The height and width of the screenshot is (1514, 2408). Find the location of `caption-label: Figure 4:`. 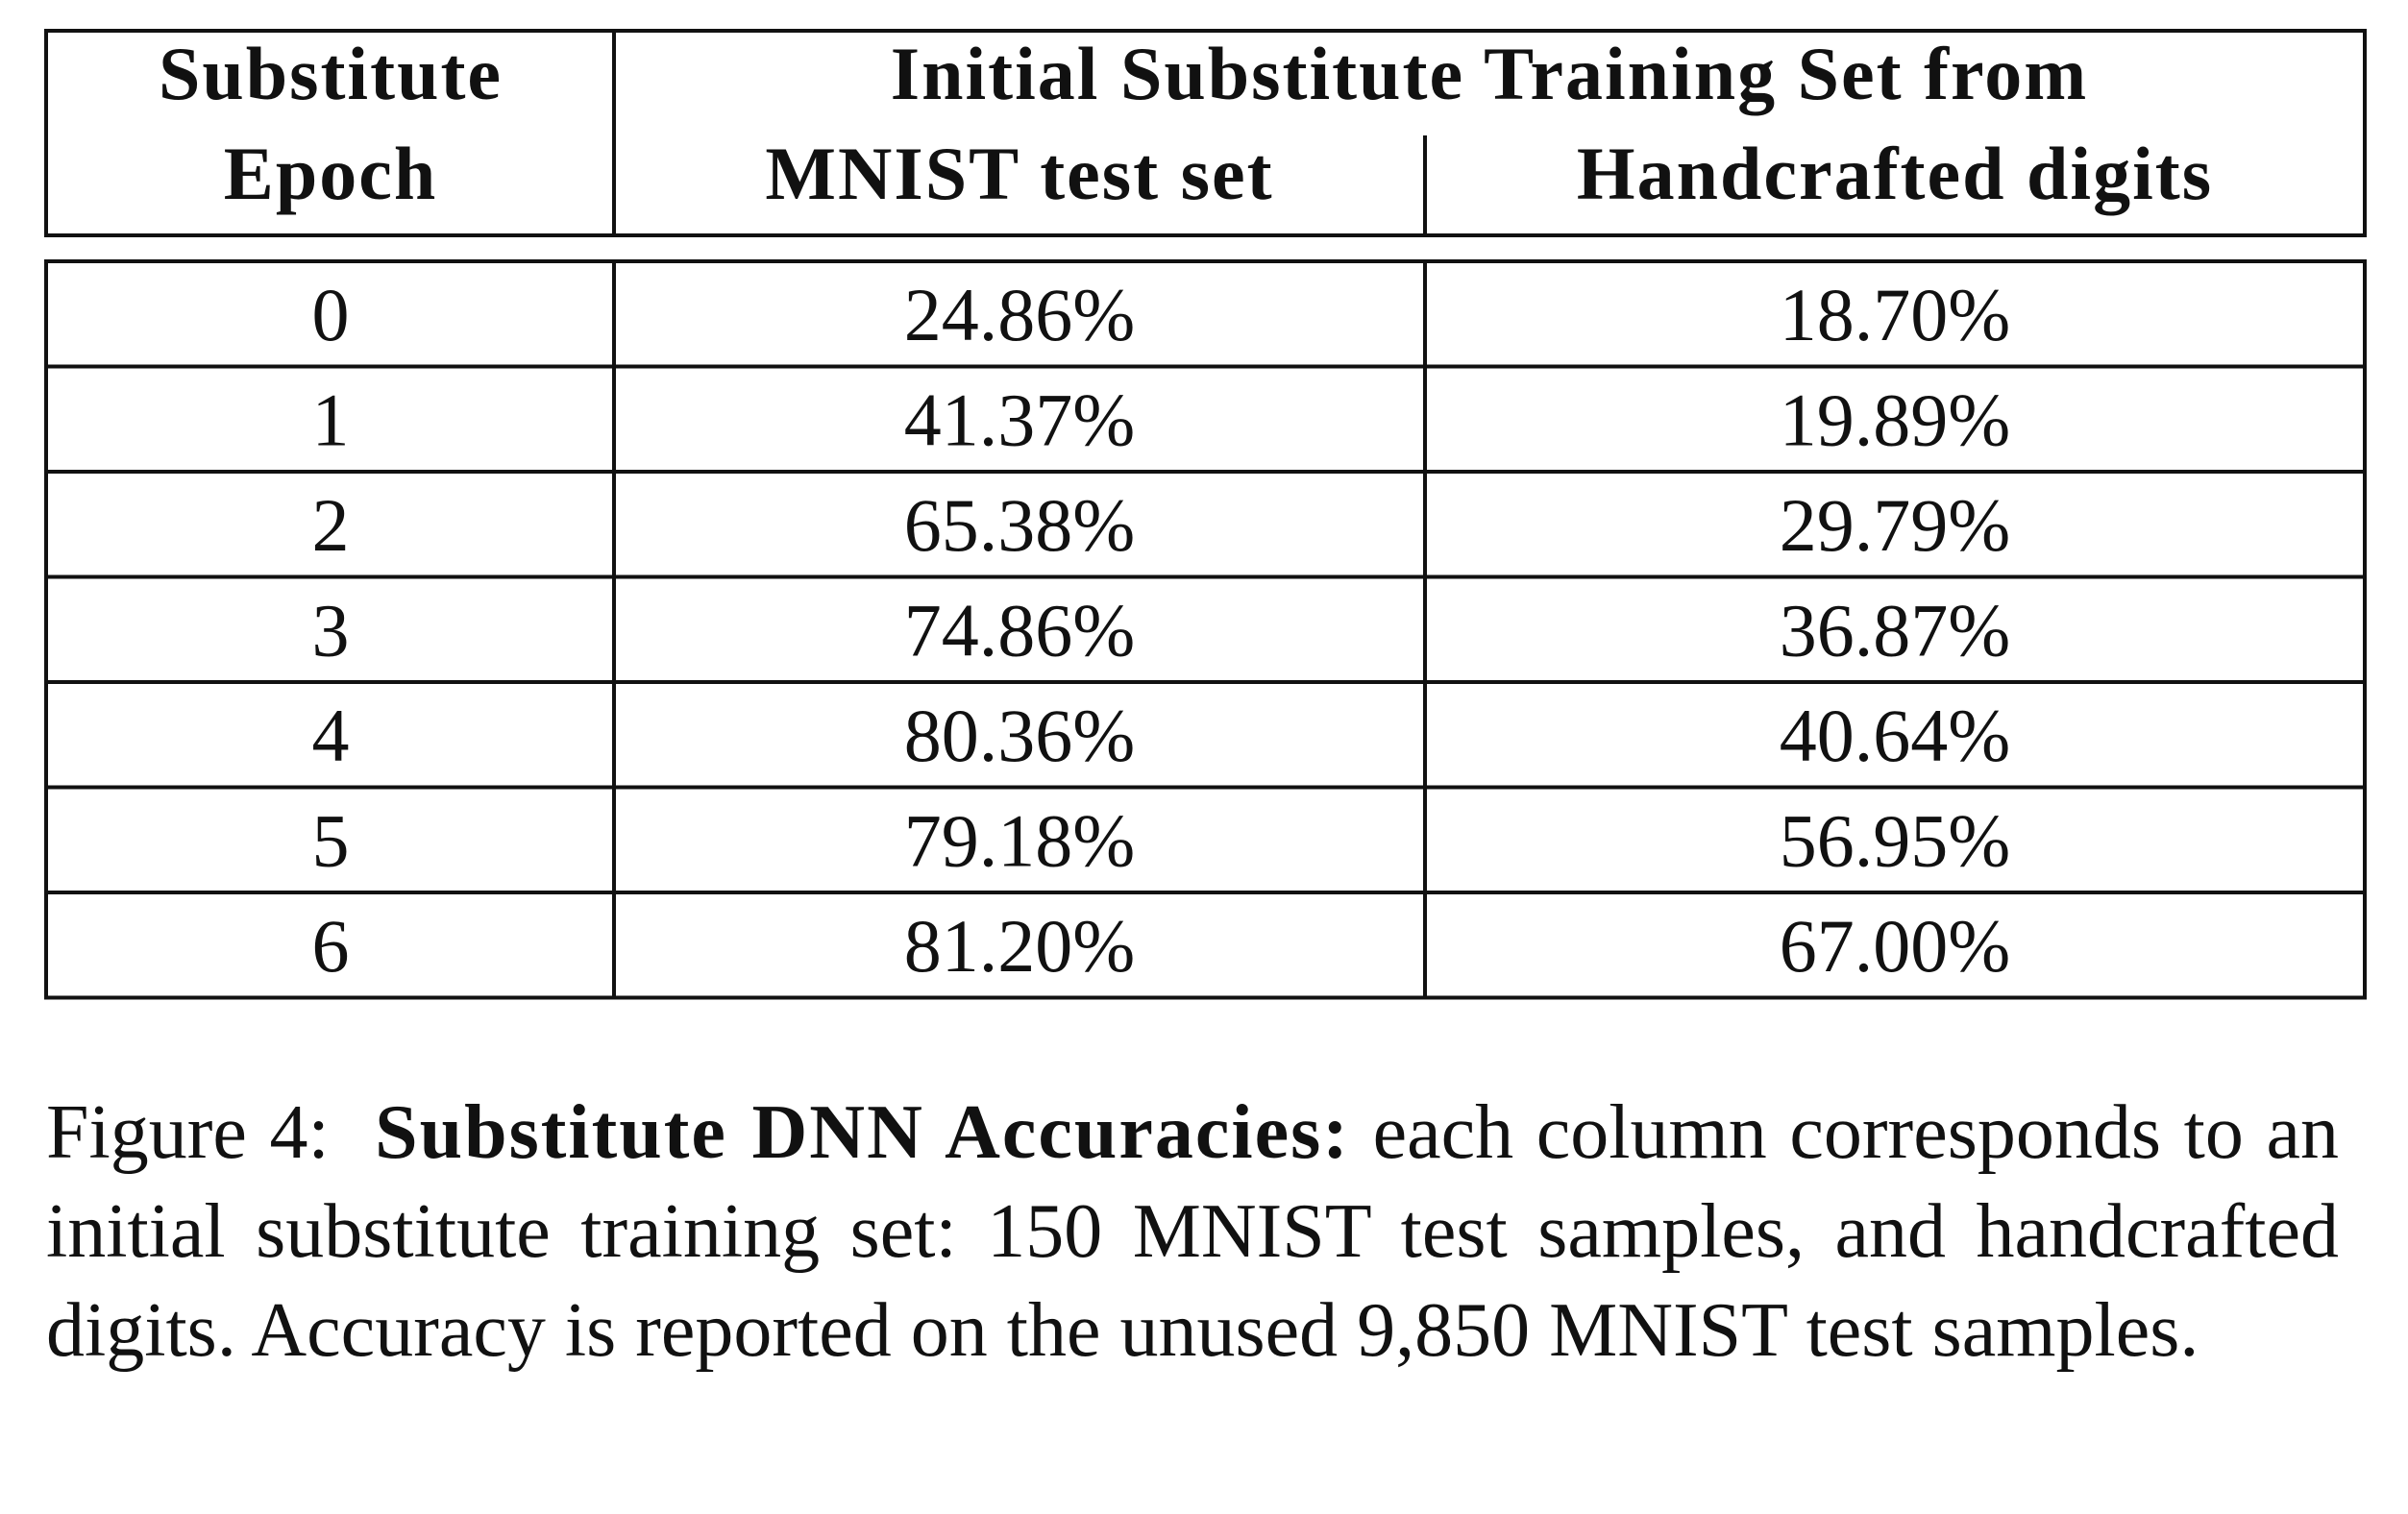

caption-label: Figure 4: is located at coordinates (188, 1132).